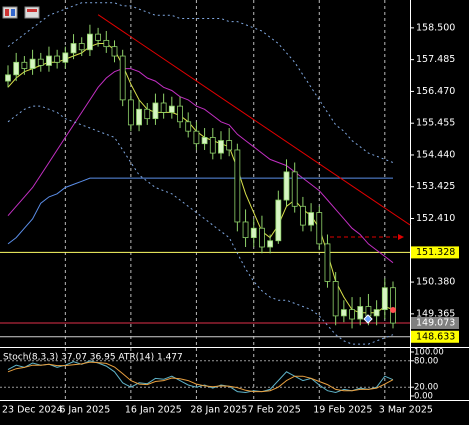 Image resolution: width=469 pixels, height=425 pixels. I want to click on alert-arrow, so click(401, 236).